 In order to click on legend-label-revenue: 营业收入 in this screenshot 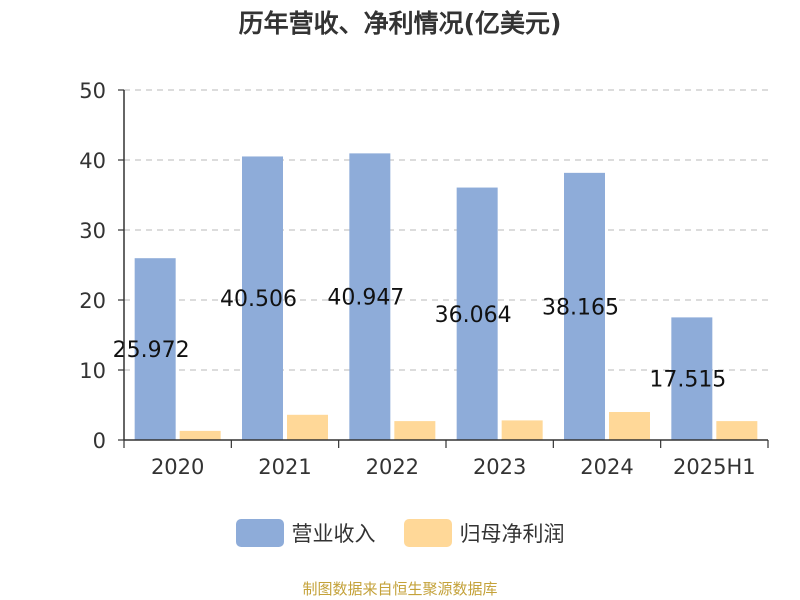, I will do `click(333, 534)`.